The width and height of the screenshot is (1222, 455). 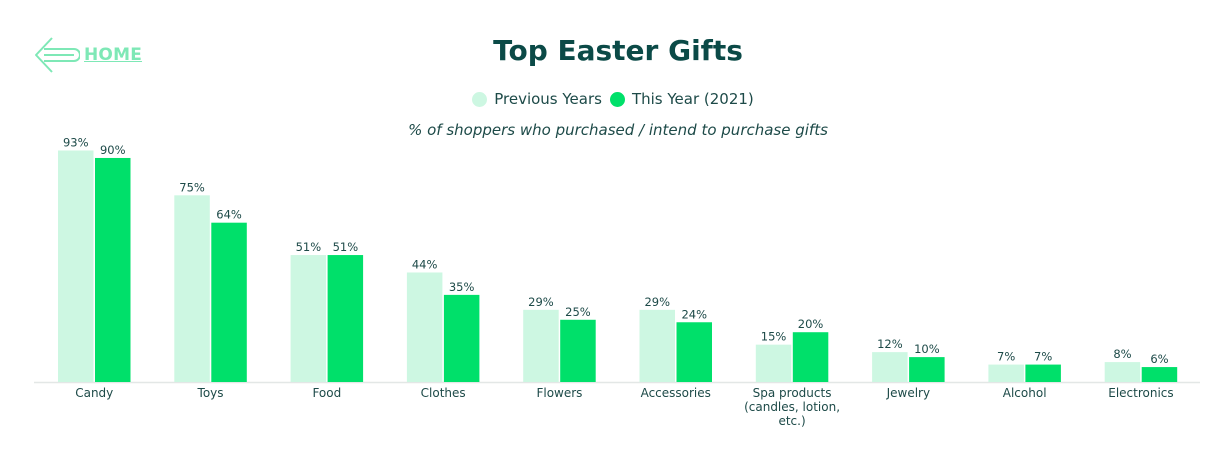 I want to click on x-tick-label: Clothes, so click(x=443, y=393).